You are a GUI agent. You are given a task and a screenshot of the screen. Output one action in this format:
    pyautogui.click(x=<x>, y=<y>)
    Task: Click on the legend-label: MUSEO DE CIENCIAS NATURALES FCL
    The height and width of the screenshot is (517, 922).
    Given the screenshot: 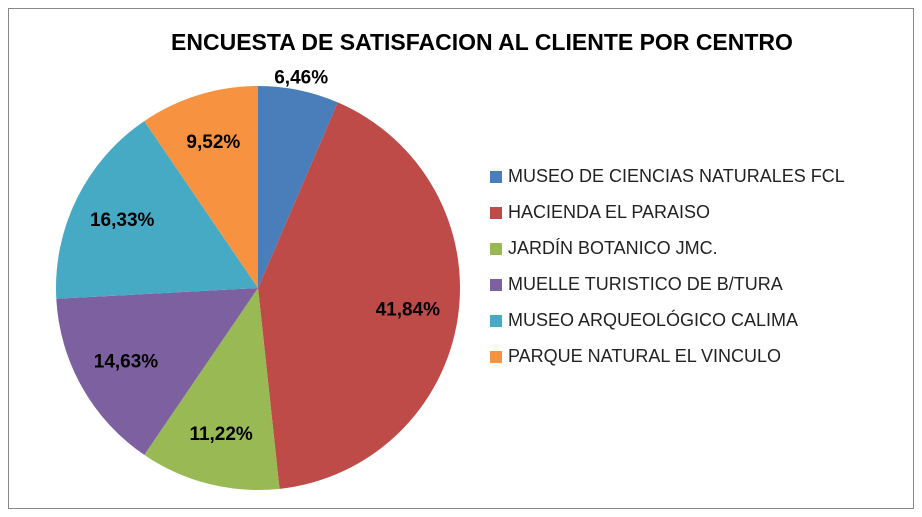 What is the action you would take?
    pyautogui.click(x=676, y=176)
    